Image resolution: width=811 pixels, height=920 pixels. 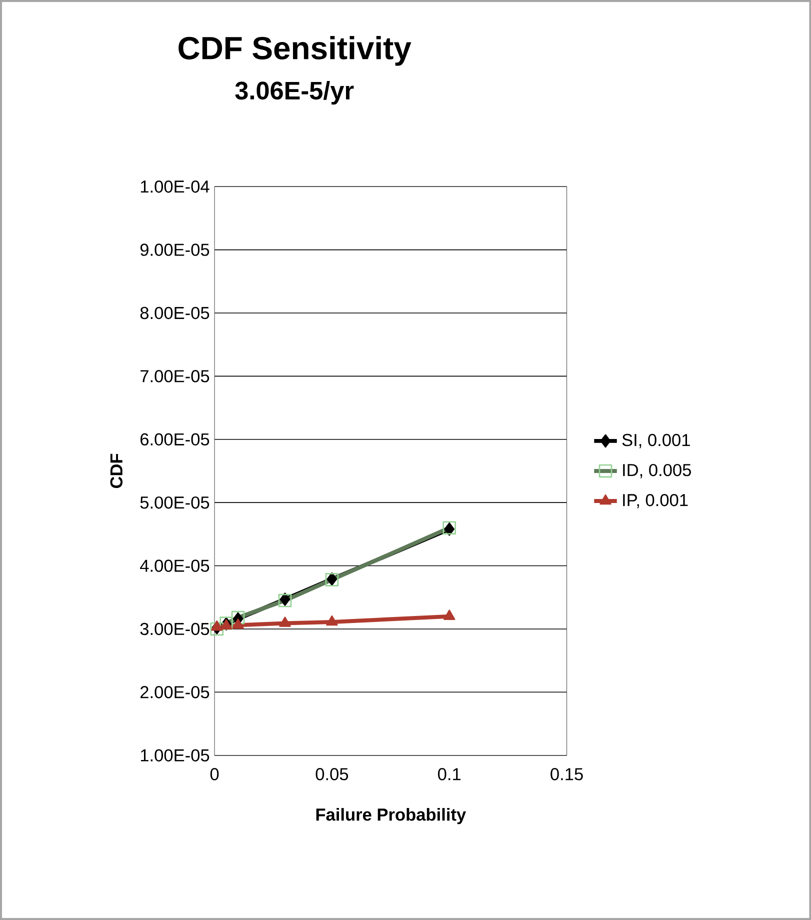 I want to click on x-tick-label: 0, so click(x=214, y=774).